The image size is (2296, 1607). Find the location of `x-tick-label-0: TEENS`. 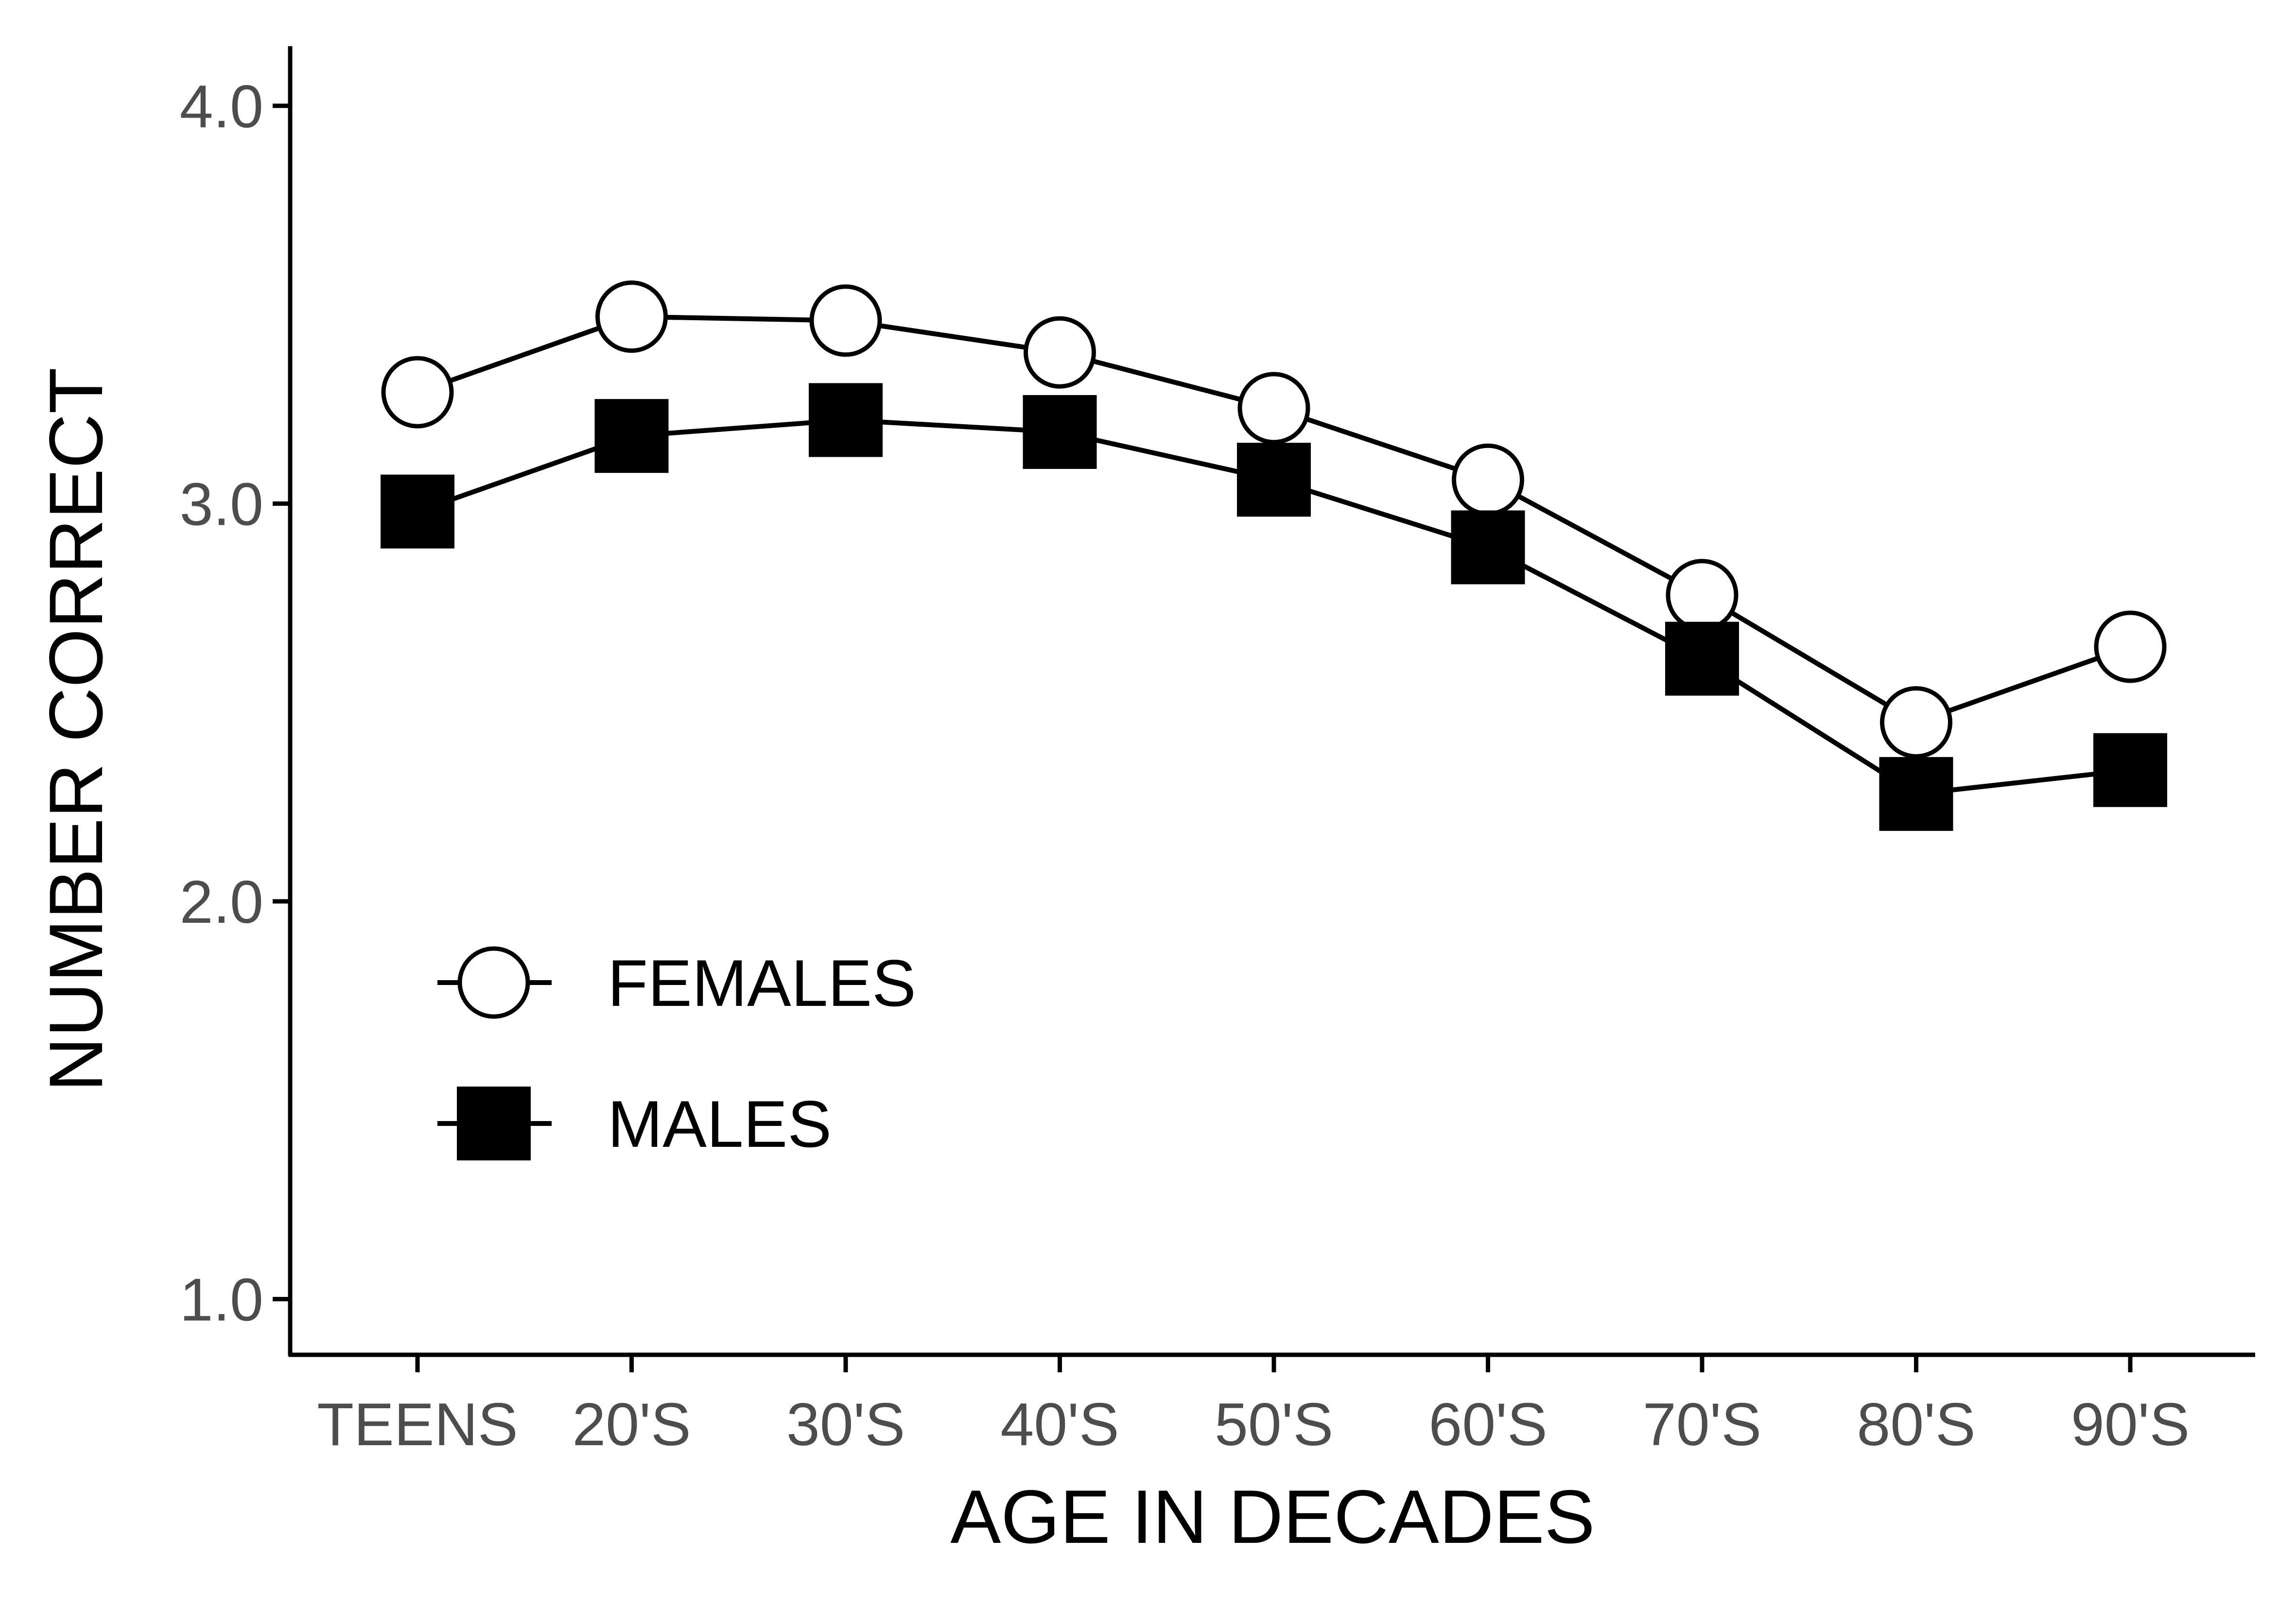

x-tick-label-0: TEENS is located at coordinates (417, 1424).